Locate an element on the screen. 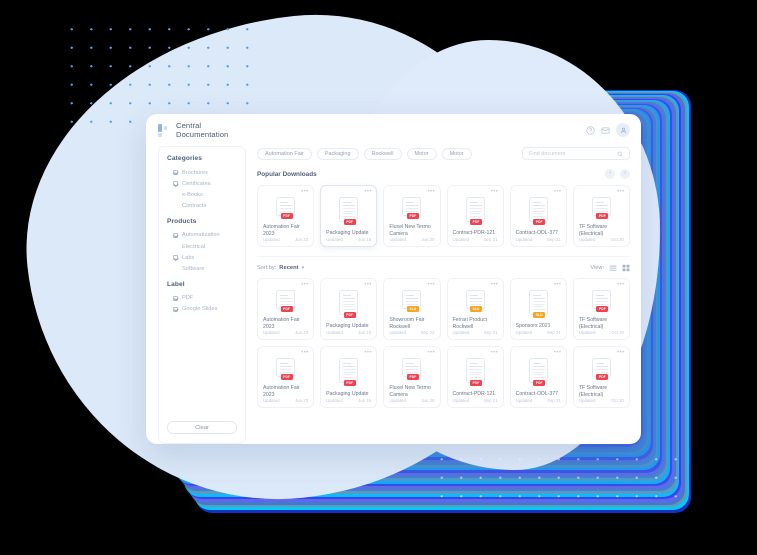  search-icon is located at coordinates (620, 154).